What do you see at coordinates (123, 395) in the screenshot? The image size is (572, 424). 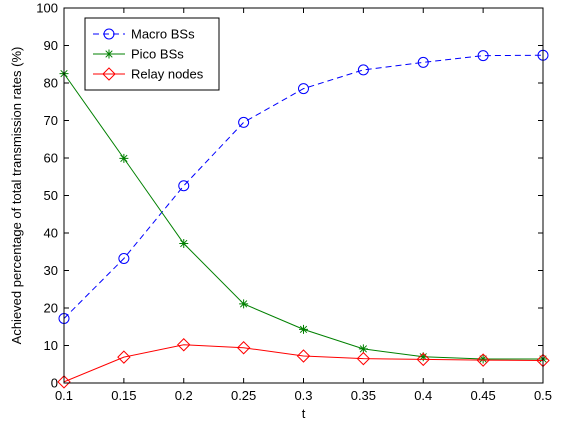 I see `x-tick-label: 0.15` at bounding box center [123, 395].